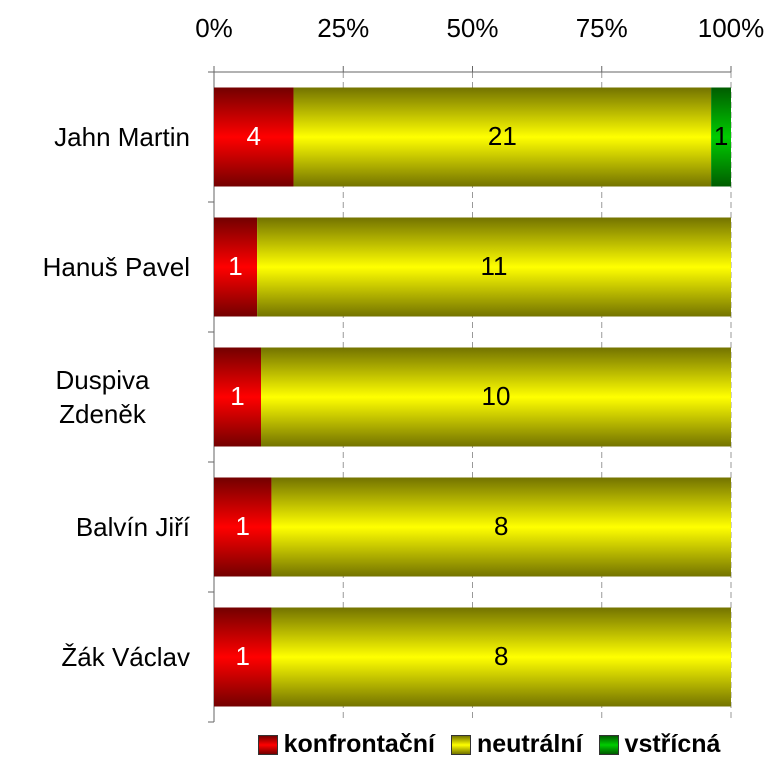 The height and width of the screenshot is (766, 778). Describe the element at coordinates (602, 28) in the screenshot. I see `x-tick-label: 75%` at that location.